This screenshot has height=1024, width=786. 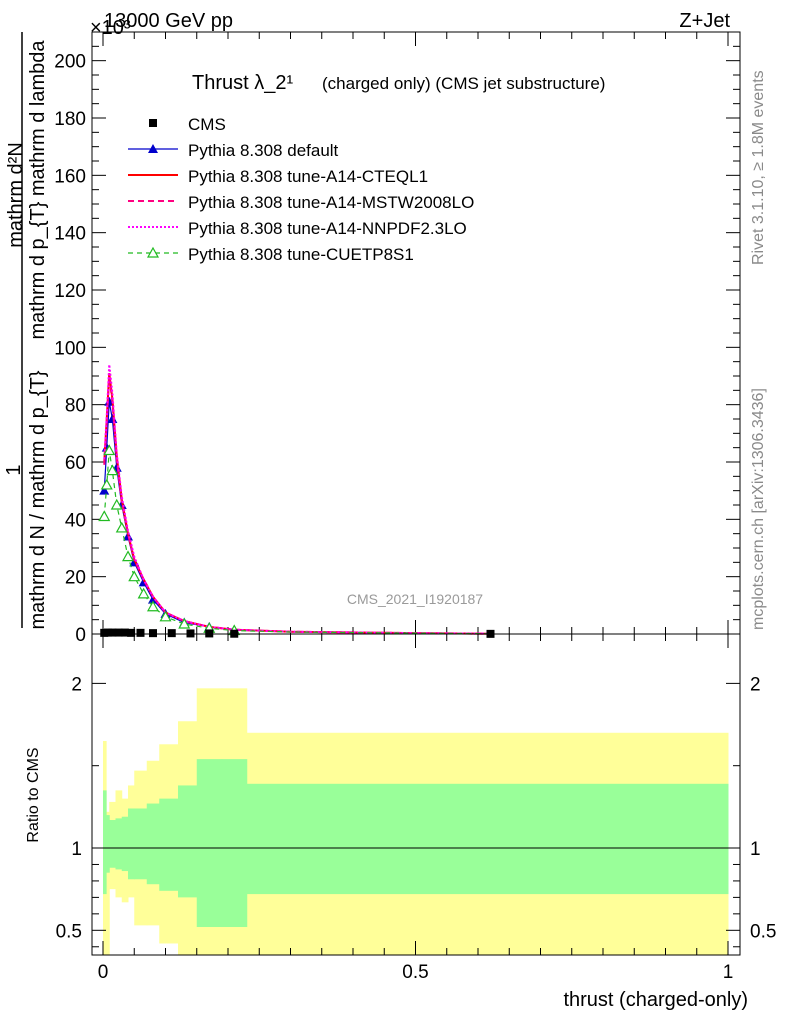 What do you see at coordinates (755, 684) in the screenshot?
I see `ratio-y-tick-label-right: 2` at bounding box center [755, 684].